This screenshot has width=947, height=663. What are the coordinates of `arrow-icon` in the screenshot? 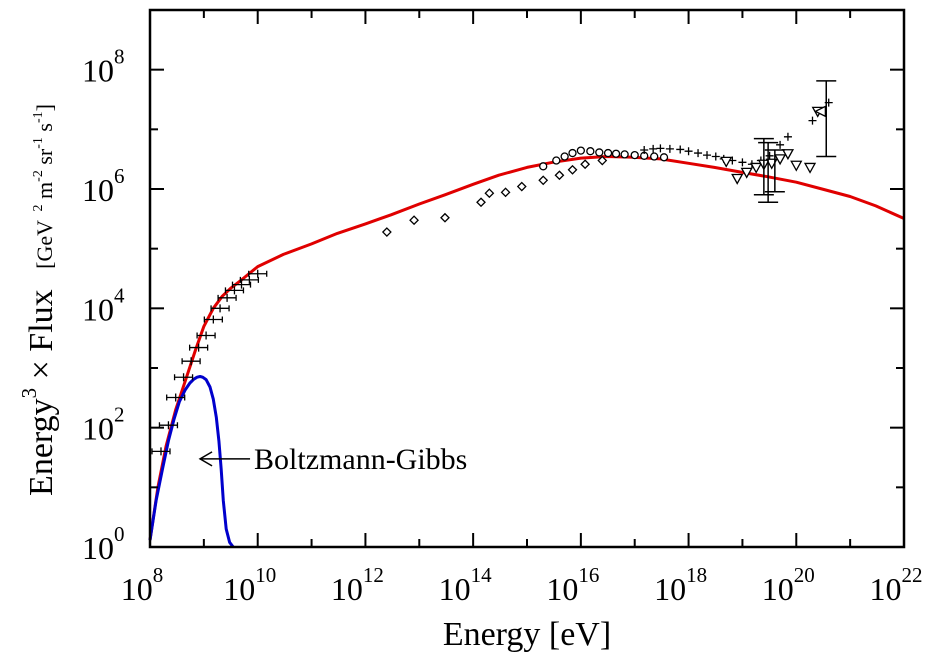 It's located at (205, 459).